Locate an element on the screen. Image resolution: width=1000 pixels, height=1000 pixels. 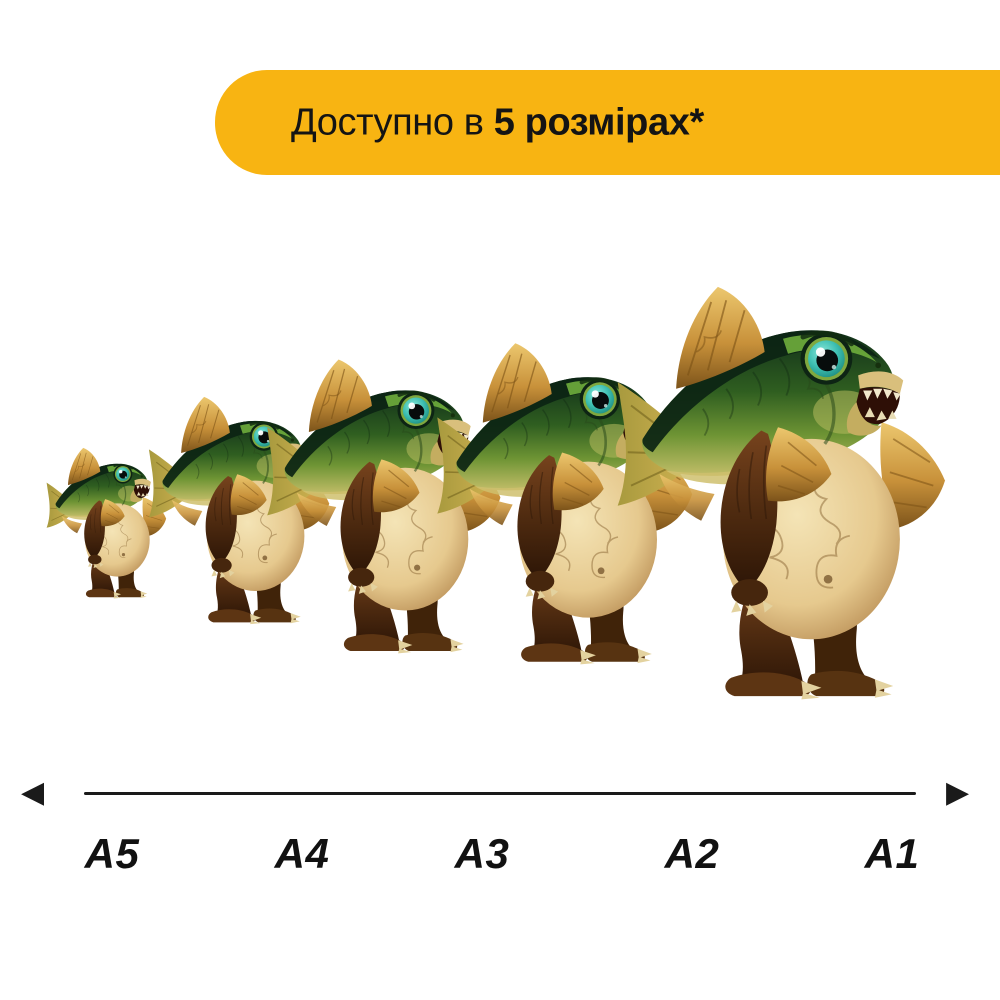
size-label-a1: A1 is located at coordinates (892, 853).